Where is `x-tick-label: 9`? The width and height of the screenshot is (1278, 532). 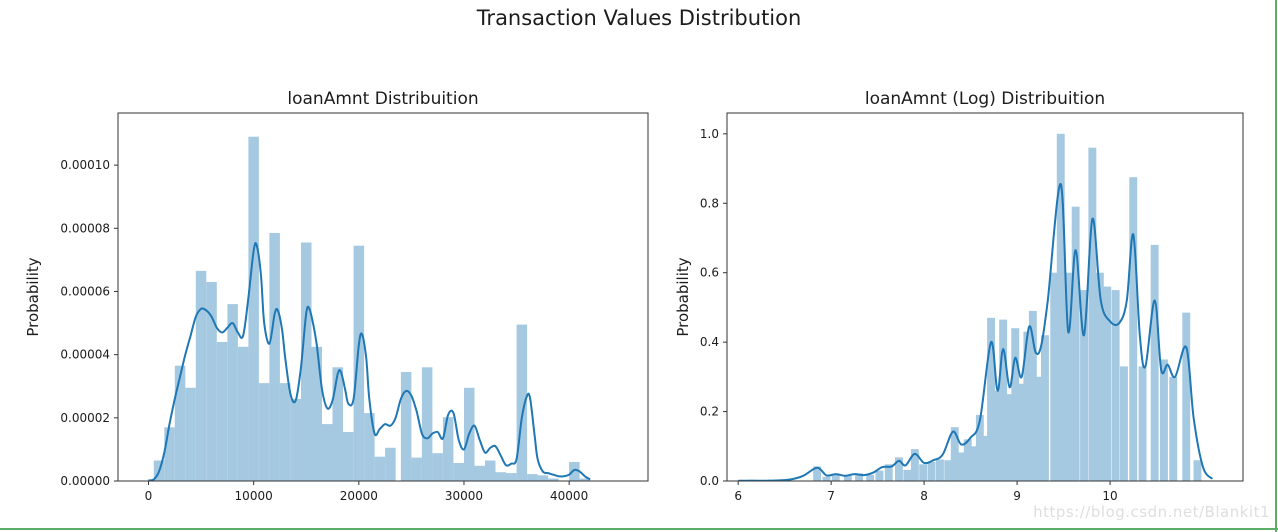 x-tick-label: 9 is located at coordinates (1017, 496).